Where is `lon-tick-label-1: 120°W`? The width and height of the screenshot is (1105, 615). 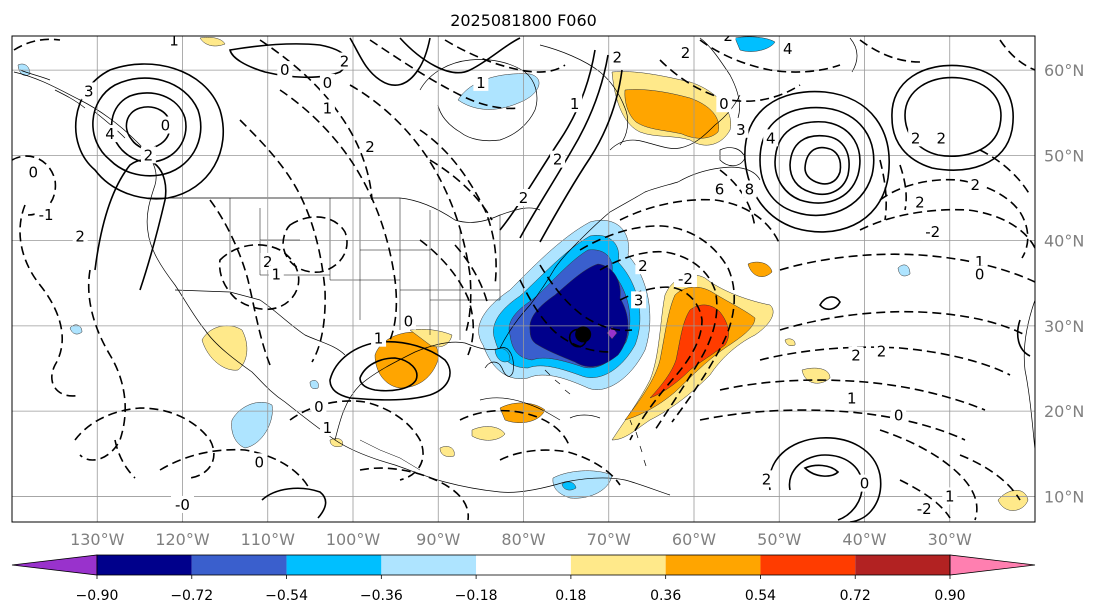 lon-tick-label-1: 120°W is located at coordinates (182, 539).